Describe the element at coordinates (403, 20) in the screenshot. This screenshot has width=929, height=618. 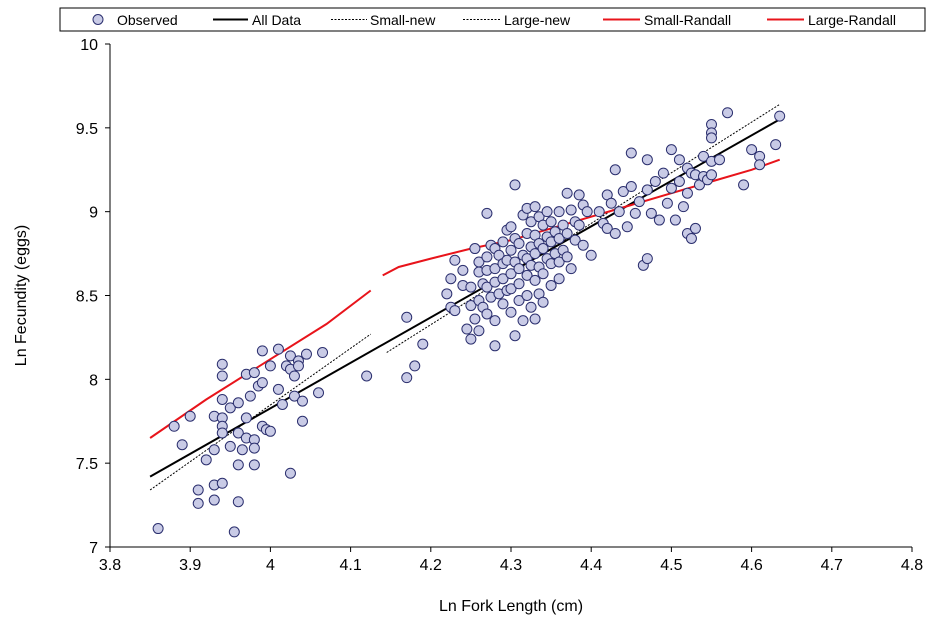
I see `legend-small-new-label: Small-new` at that location.